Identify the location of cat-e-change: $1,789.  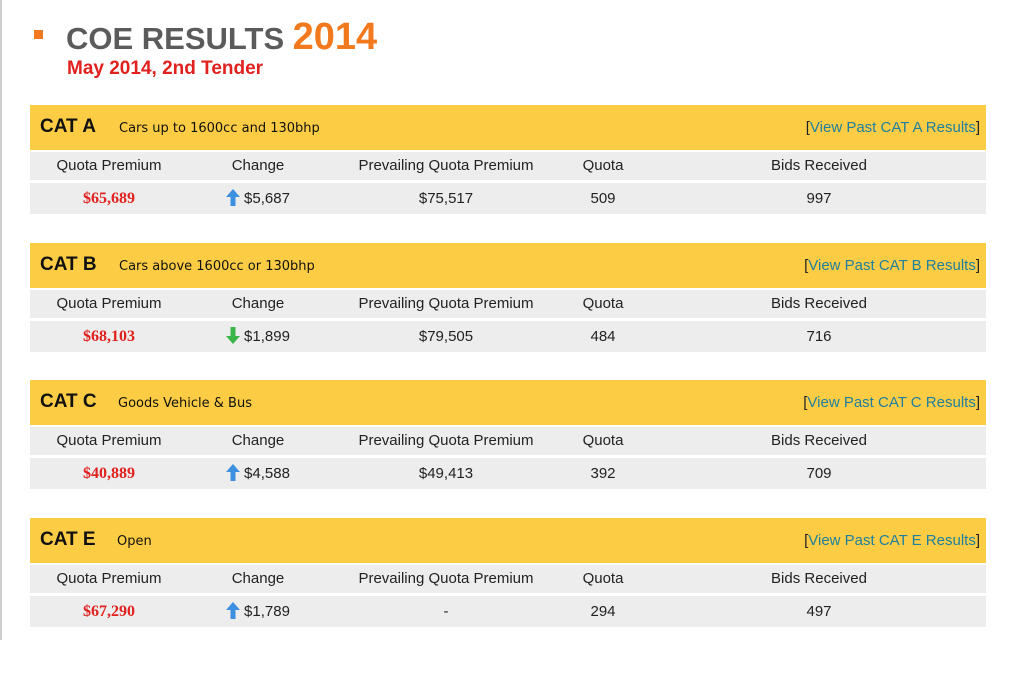
(258, 611).